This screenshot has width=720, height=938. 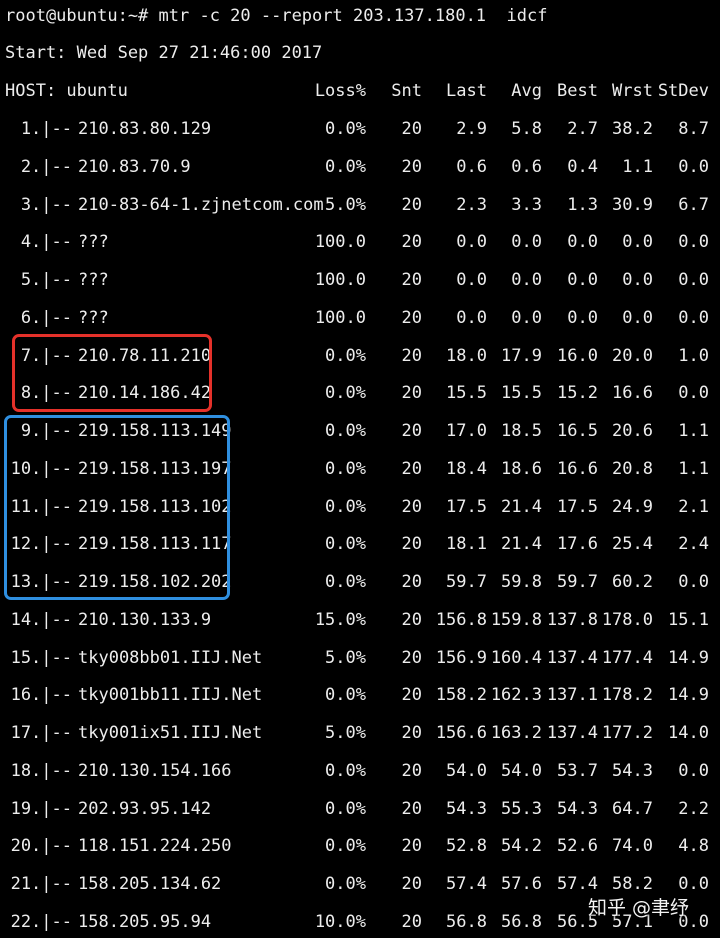 What do you see at coordinates (164, 53) in the screenshot?
I see `start-line: Start: Wed Sep 27 21:46:00 2017` at bounding box center [164, 53].